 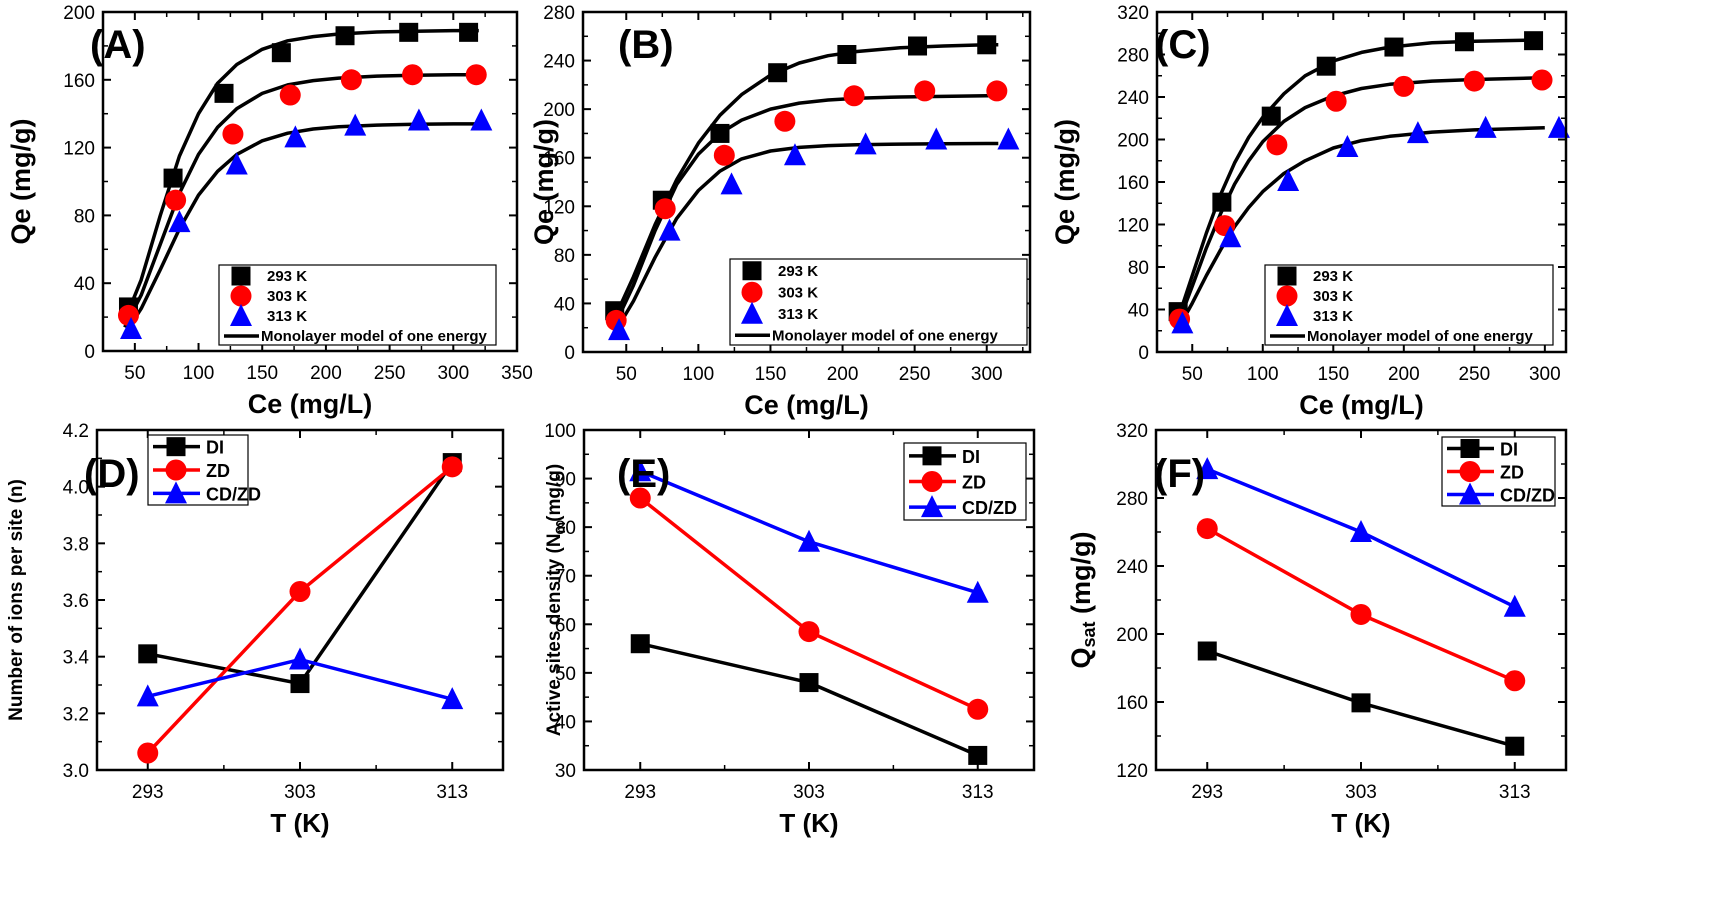 I want to click on y-tick-label: 3.4, so click(x=76, y=658).